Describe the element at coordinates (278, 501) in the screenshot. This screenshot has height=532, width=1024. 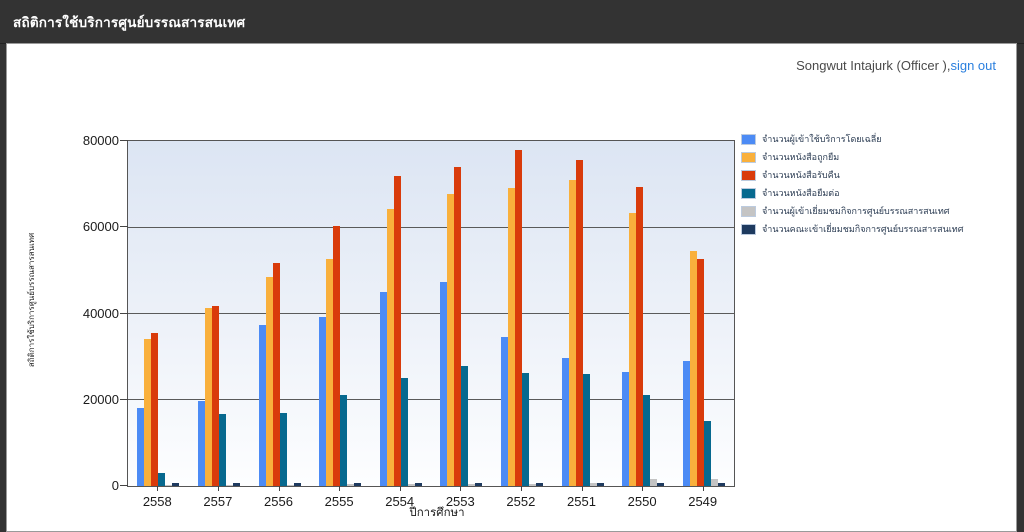
I see `x-tick-label: 2556` at that location.